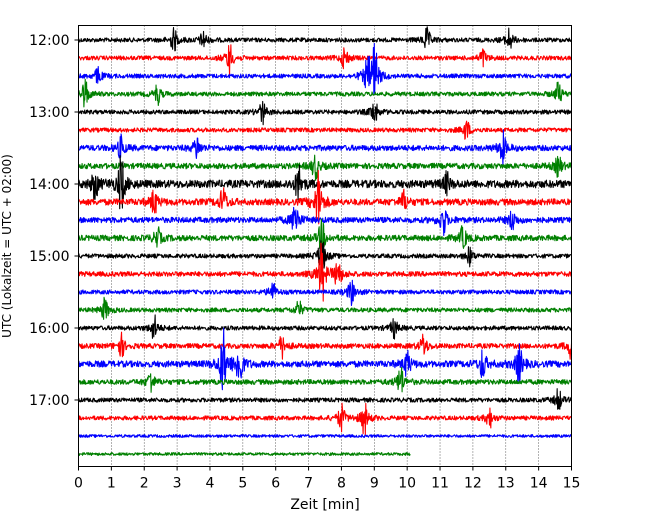 This screenshot has width=650, height=520. Describe the element at coordinates (144, 484) in the screenshot. I see `x-tick-label: 2` at that location.